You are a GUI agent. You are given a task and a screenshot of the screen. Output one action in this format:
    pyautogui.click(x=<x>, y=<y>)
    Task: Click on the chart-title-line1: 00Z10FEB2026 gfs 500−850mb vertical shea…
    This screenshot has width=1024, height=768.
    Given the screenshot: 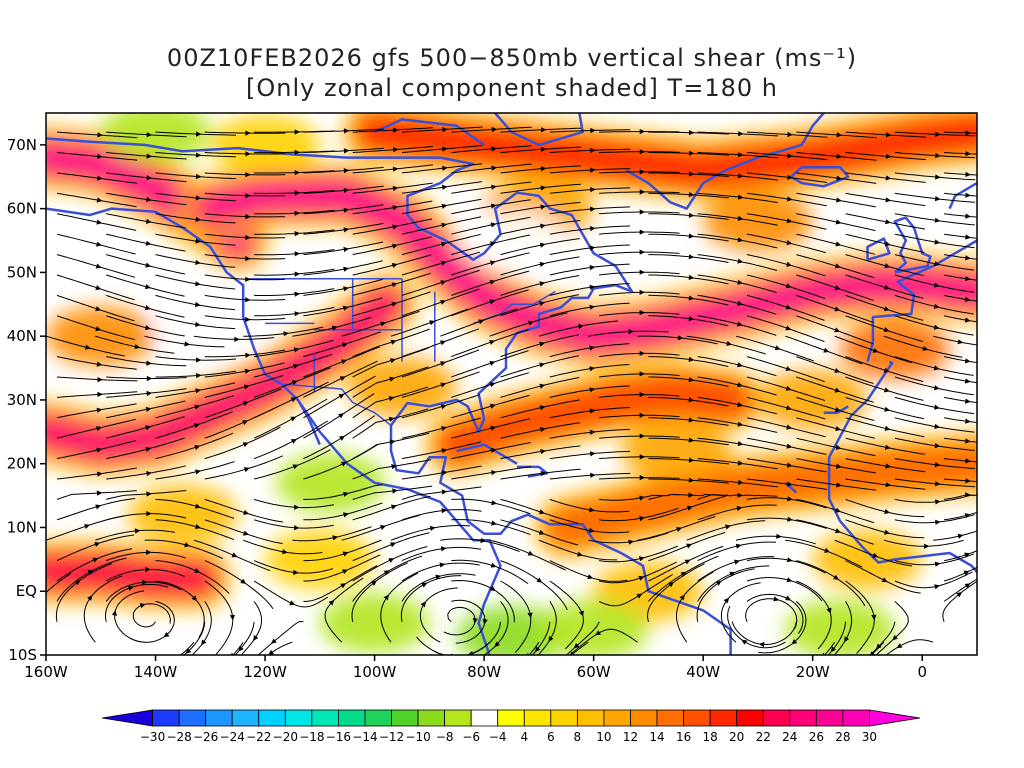 What is the action you would take?
    pyautogui.click(x=512, y=58)
    